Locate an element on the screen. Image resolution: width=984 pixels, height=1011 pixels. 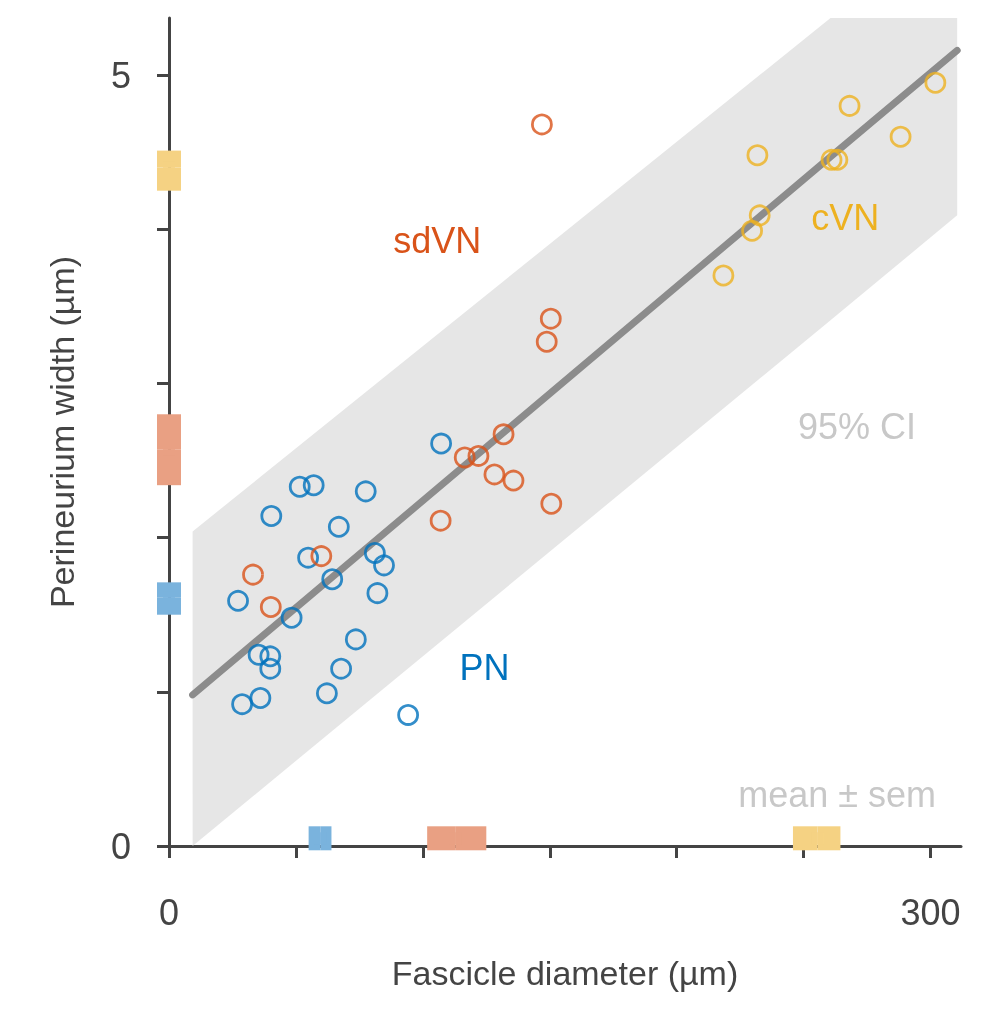
series-label: cVN is located at coordinates (845, 217).